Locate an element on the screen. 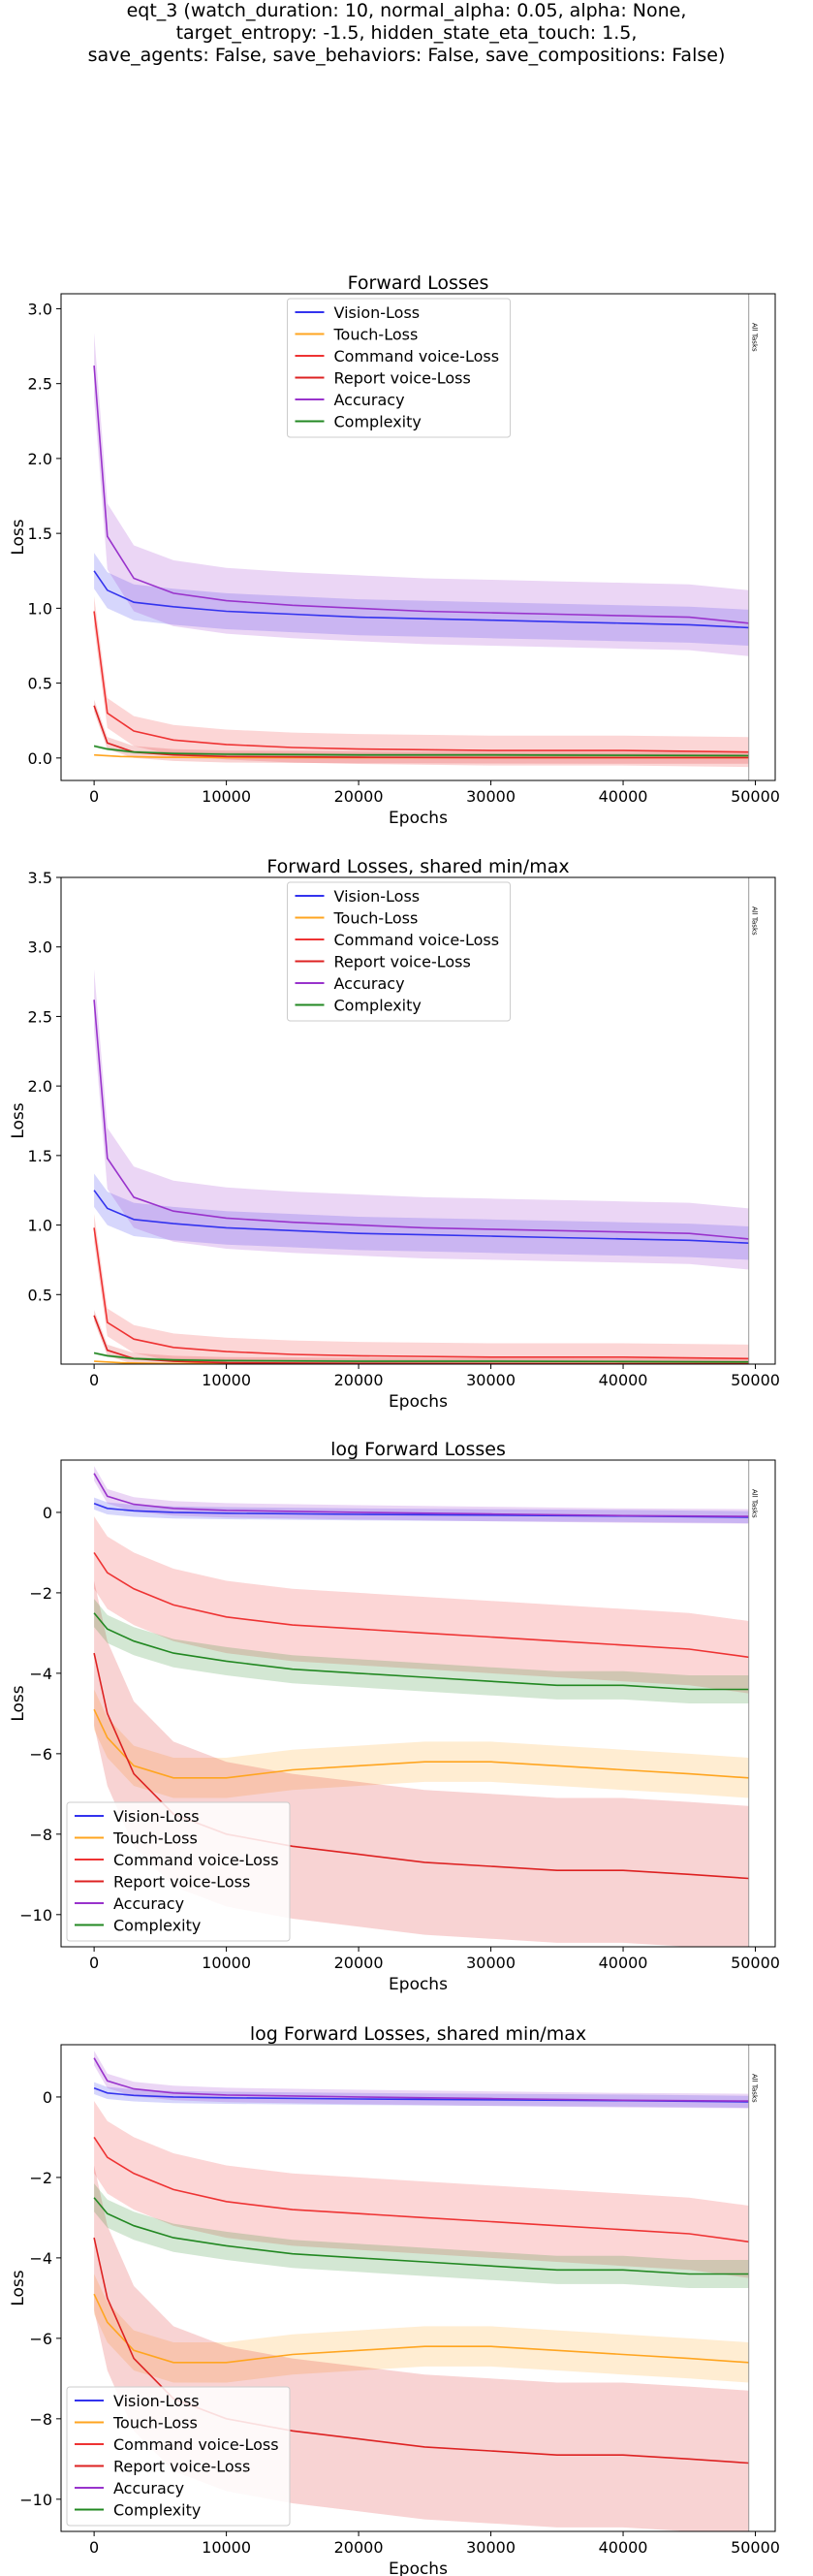 The height and width of the screenshot is (2576, 813). chart-title: Forward Losses, shared min/max is located at coordinates (418, 867).